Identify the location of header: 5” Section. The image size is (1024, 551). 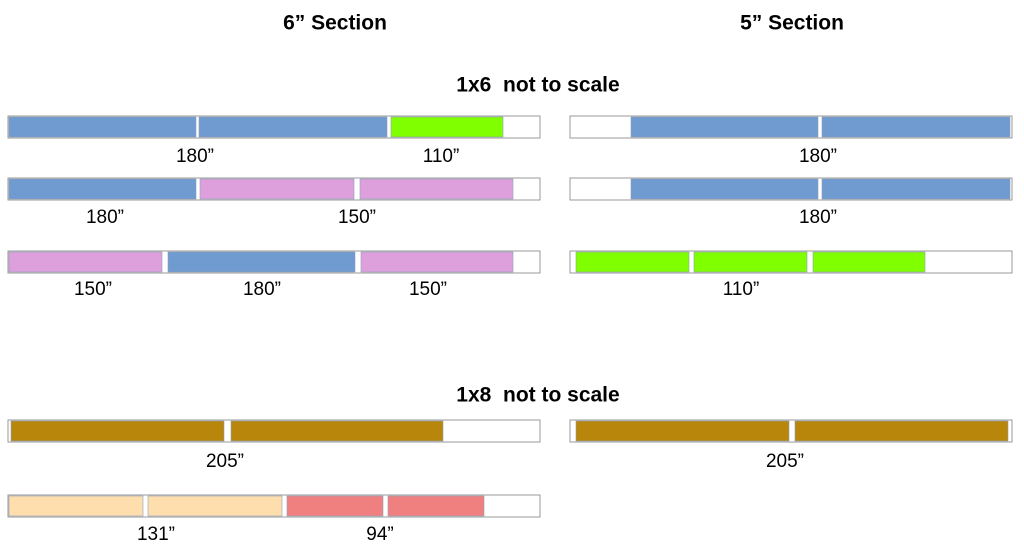
(792, 23).